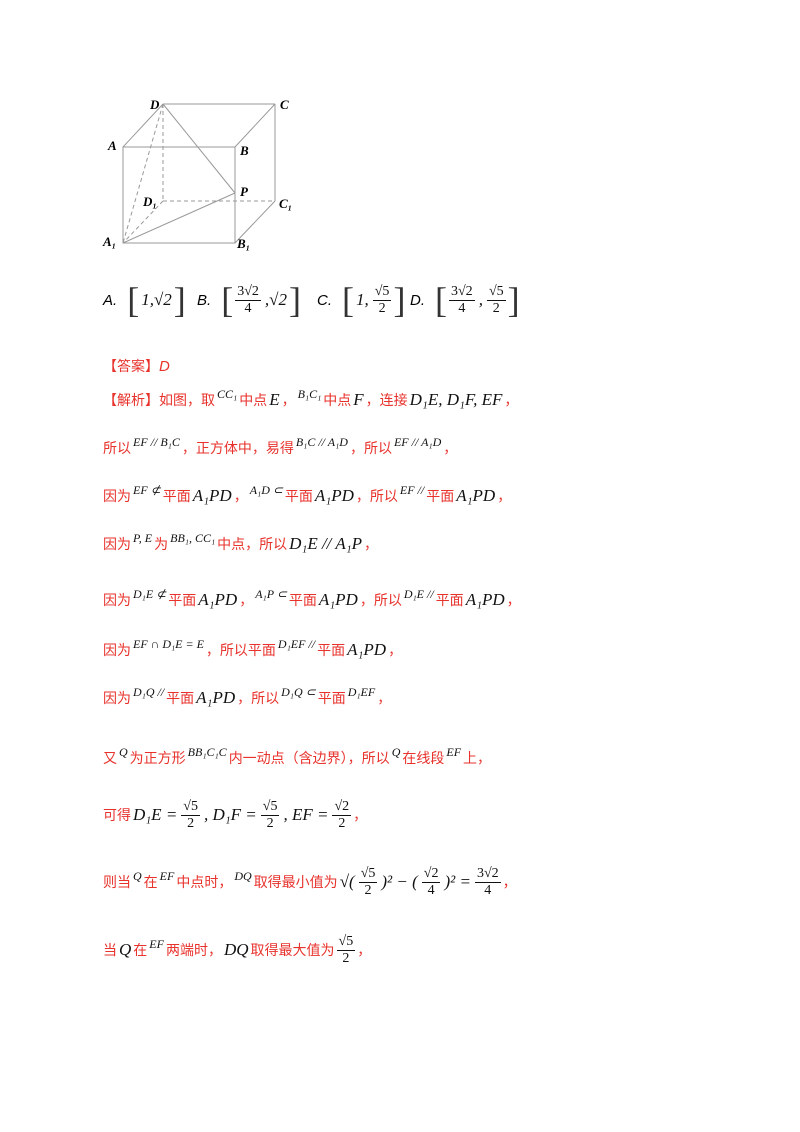  Describe the element at coordinates (252, 650) in the screenshot. I see `text-line: 因为 EF ∩ D₁E = E ，所以平面 D₁EF //平面 A₁PD，` at that location.